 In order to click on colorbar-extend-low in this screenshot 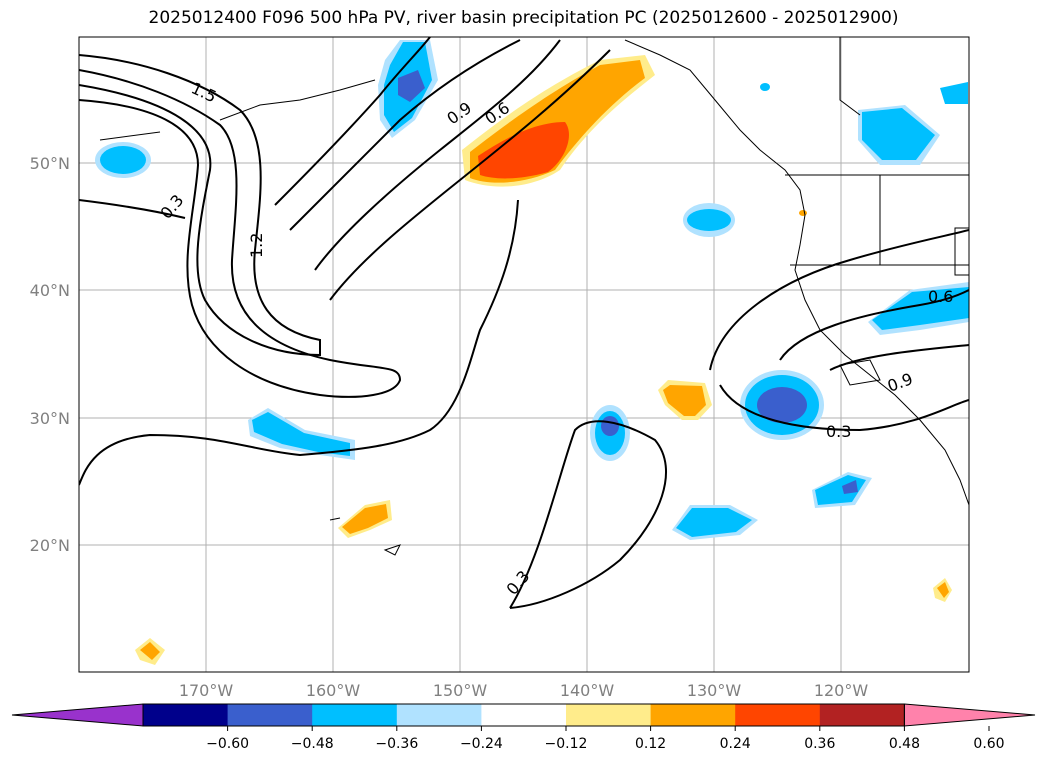, I will do `click(77, 715)`.